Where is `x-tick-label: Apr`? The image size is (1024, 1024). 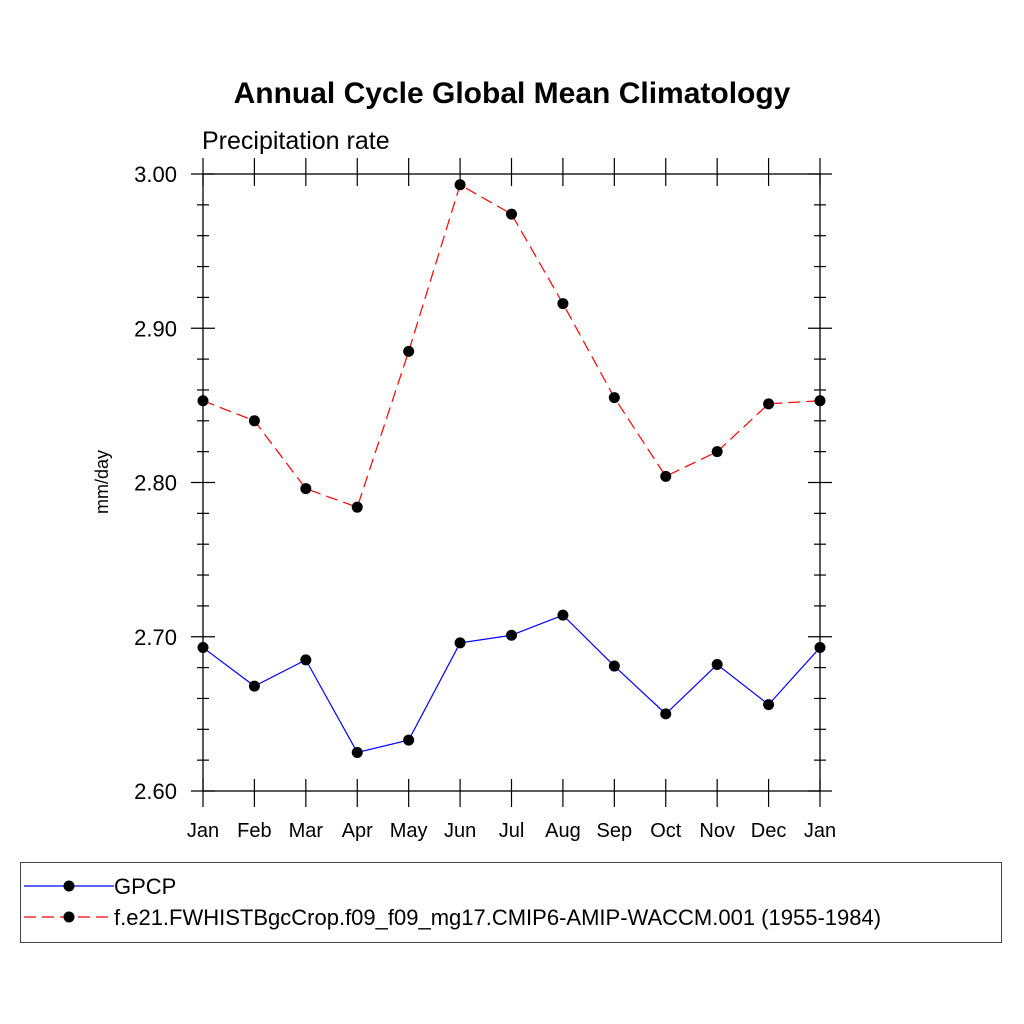
x-tick-label: Apr is located at coordinates (357, 831).